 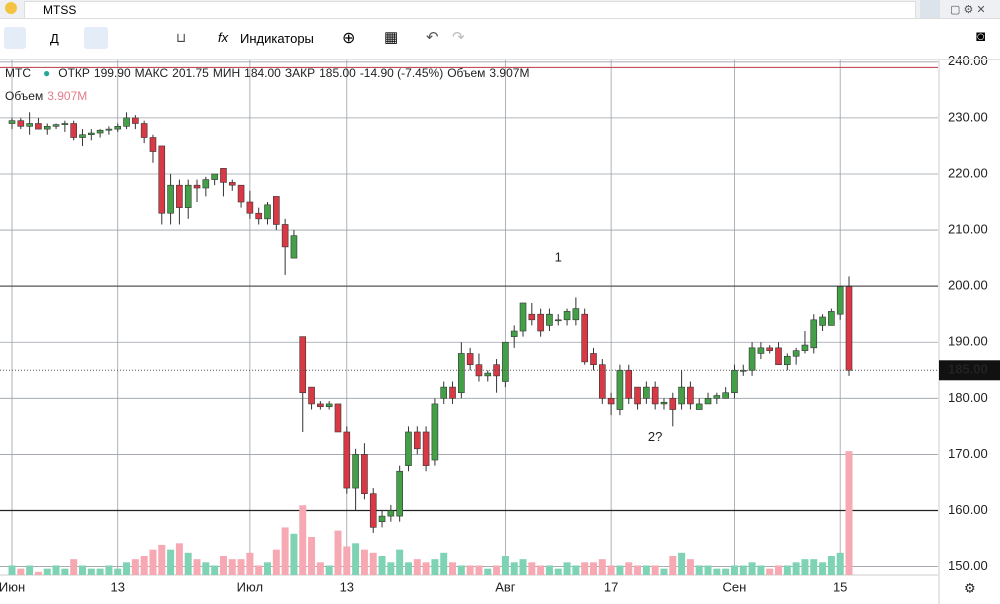 I want to click on indicators-button: Индикаторы, so click(x=277, y=38).